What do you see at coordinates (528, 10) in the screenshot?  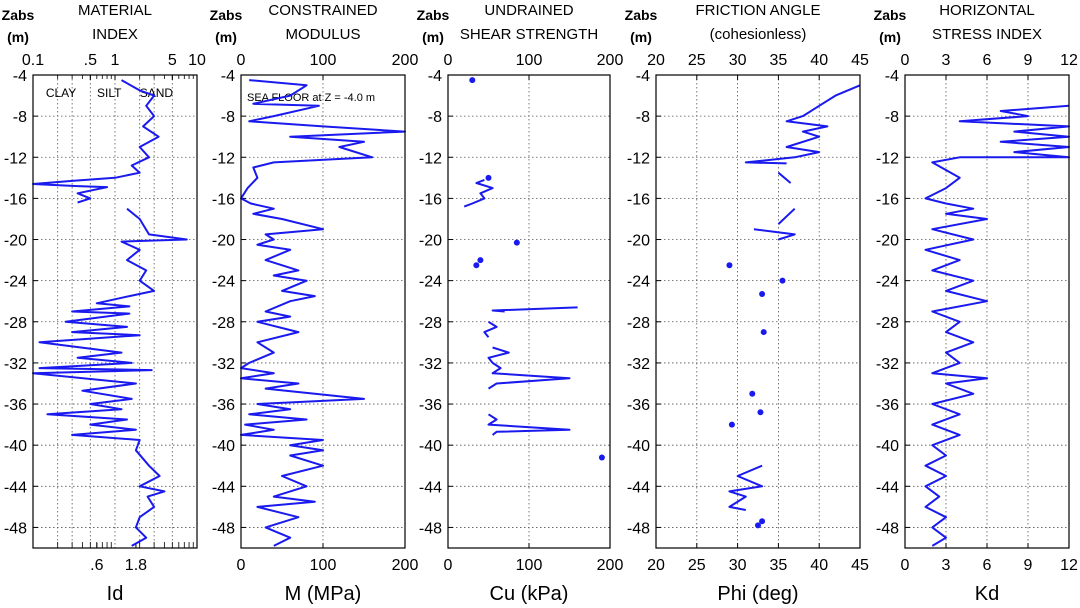 I see `panel-title-line1: UNDRAINED` at bounding box center [528, 10].